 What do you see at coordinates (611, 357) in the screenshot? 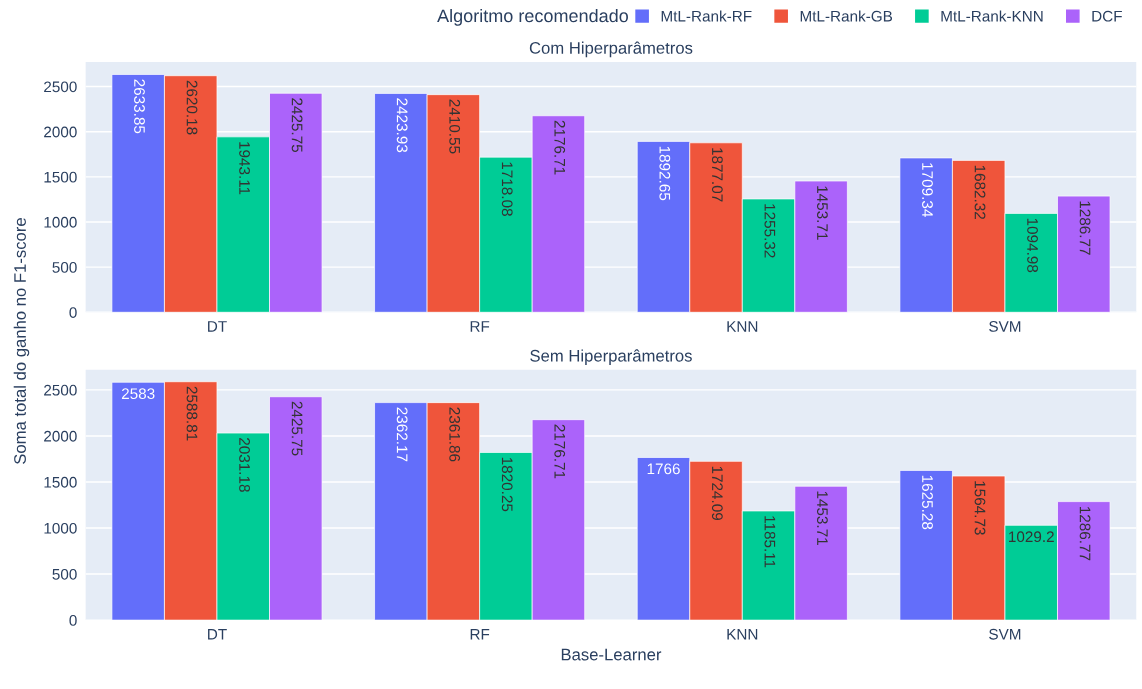
I see `chart-title: Sem Hiperparâmetros` at bounding box center [611, 357].